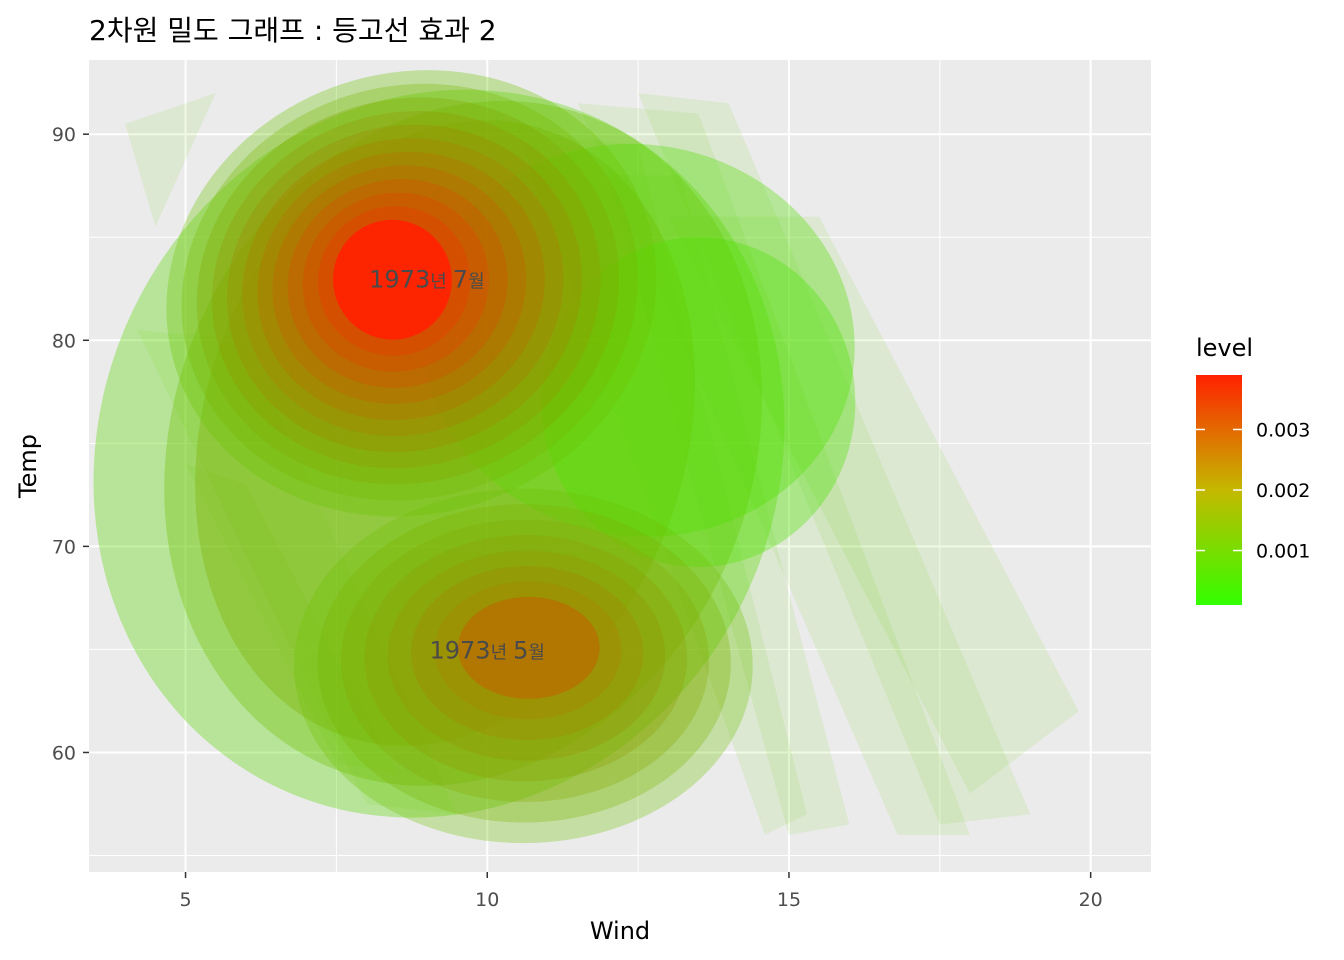  I want to click on y-axis-title: Temp, so click(28, 466).